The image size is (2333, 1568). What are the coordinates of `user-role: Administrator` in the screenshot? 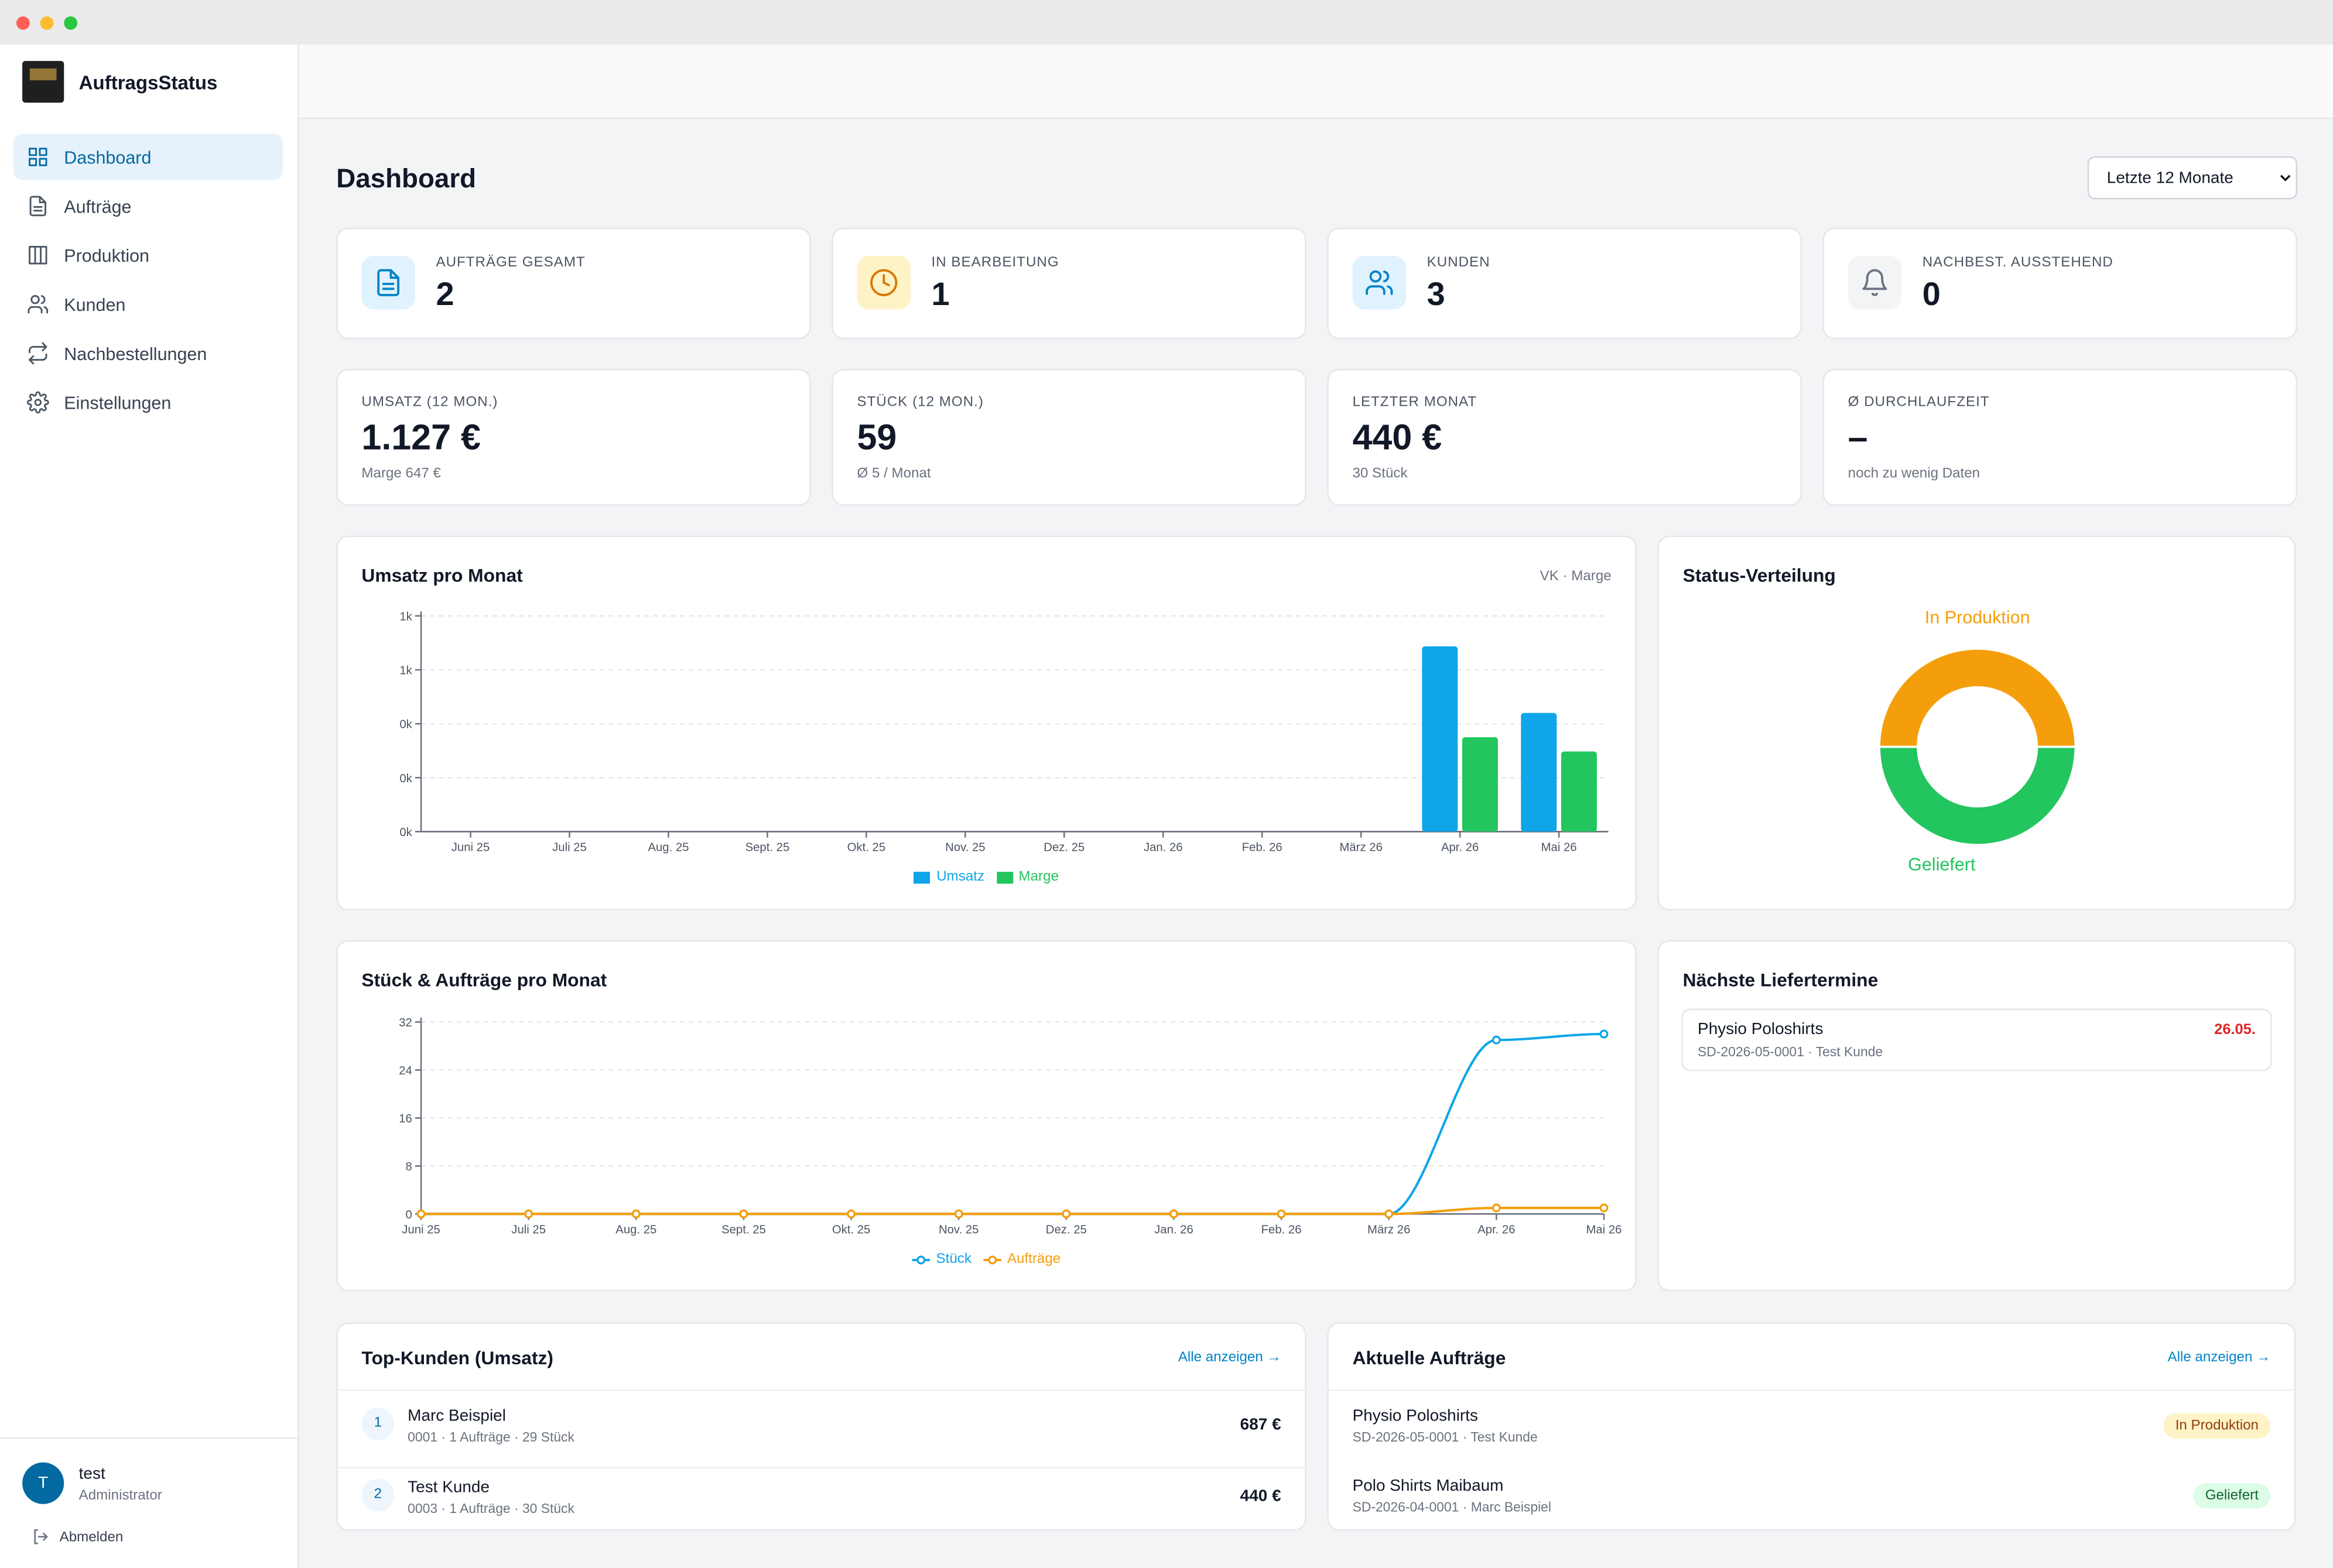 It's located at (120, 1496).